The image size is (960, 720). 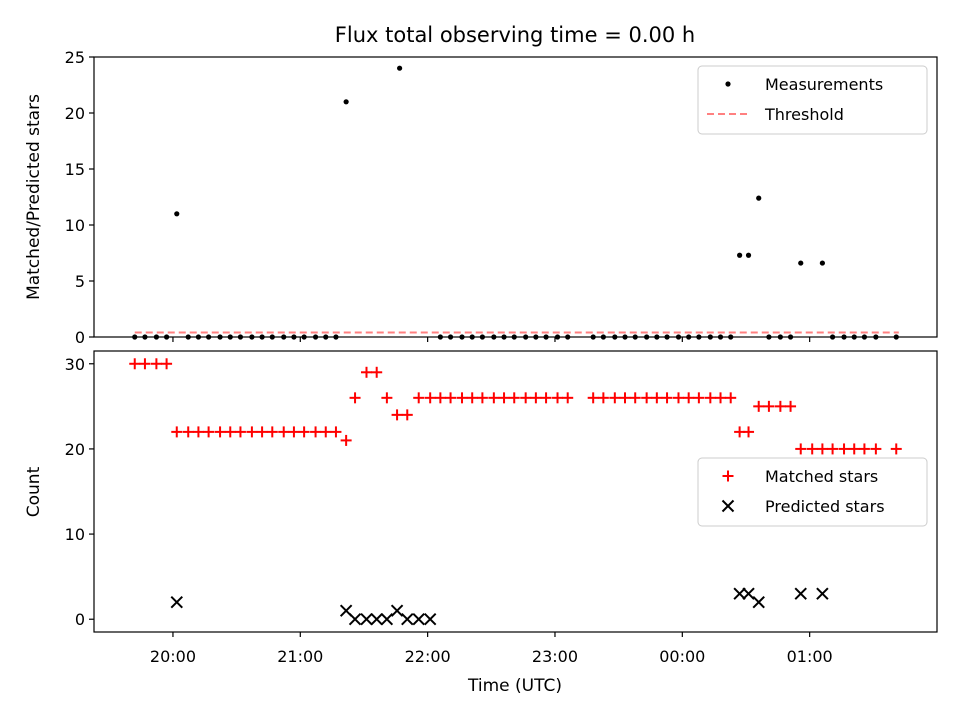 What do you see at coordinates (173, 656) in the screenshot?
I see `x-tick-label: 20:00` at bounding box center [173, 656].